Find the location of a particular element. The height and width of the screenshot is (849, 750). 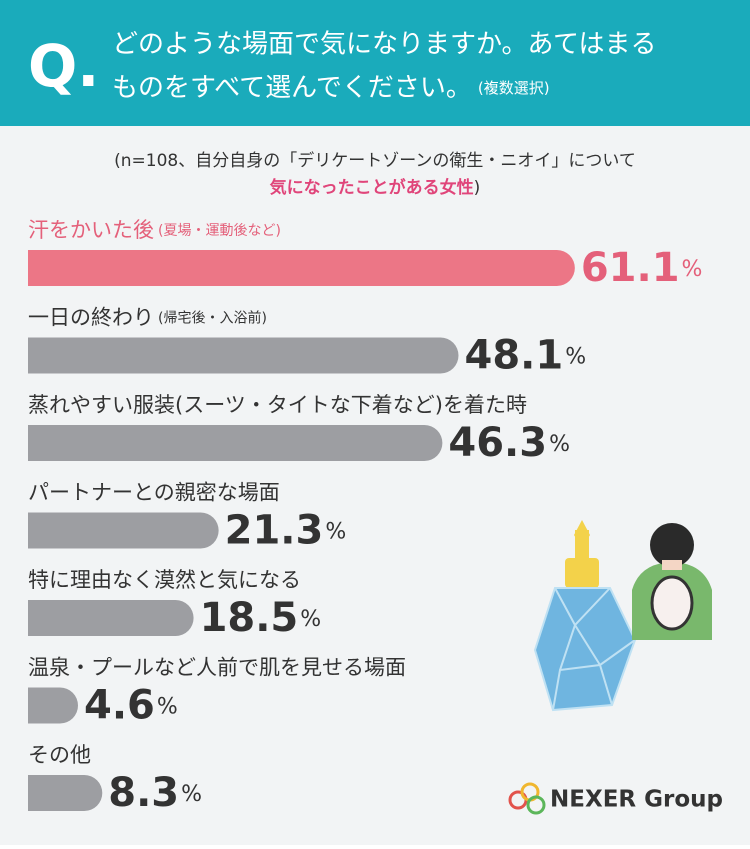

value-number: 61.1 is located at coordinates (630, 268).